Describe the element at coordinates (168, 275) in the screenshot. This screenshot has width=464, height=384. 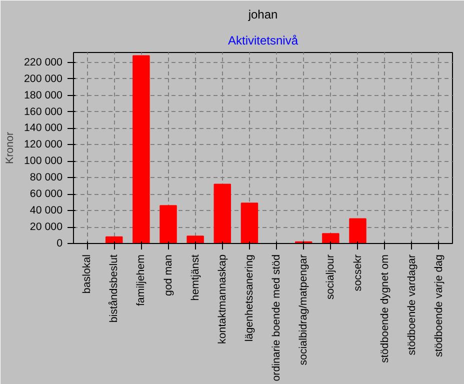
I see `x-tick-label: god man` at that location.